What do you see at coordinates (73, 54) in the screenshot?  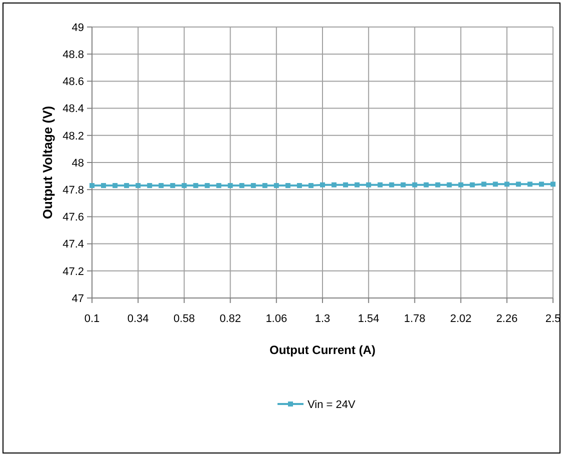 I see `y-tick-label: 48.8` at bounding box center [73, 54].